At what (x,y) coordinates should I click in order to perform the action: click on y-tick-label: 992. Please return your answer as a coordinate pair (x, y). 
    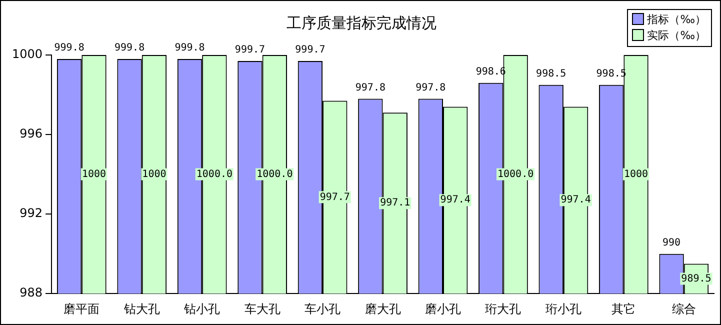
    Looking at the image, I should click on (31, 213).